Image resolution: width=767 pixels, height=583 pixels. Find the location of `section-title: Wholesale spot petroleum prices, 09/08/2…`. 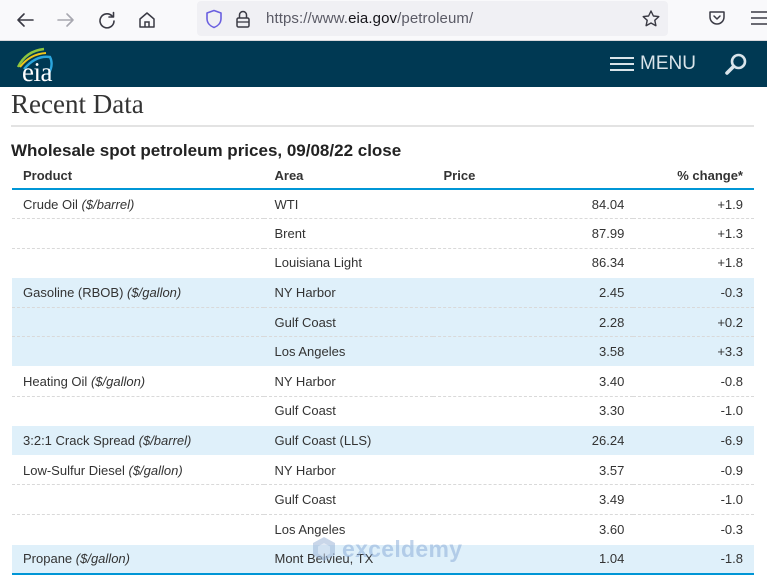

section-title: Wholesale spot petroleum prices, 09/08/2… is located at coordinates (206, 150).